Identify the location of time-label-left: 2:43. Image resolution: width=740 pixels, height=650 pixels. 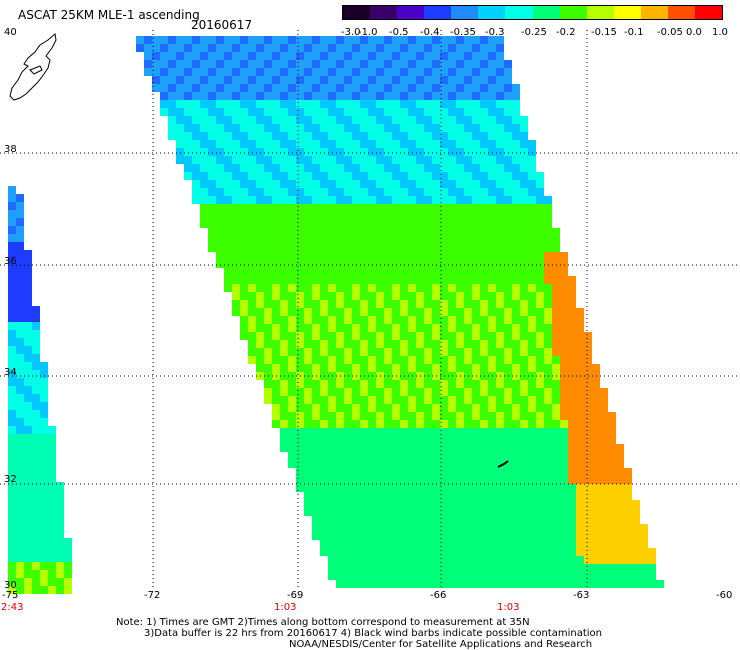
(12, 607).